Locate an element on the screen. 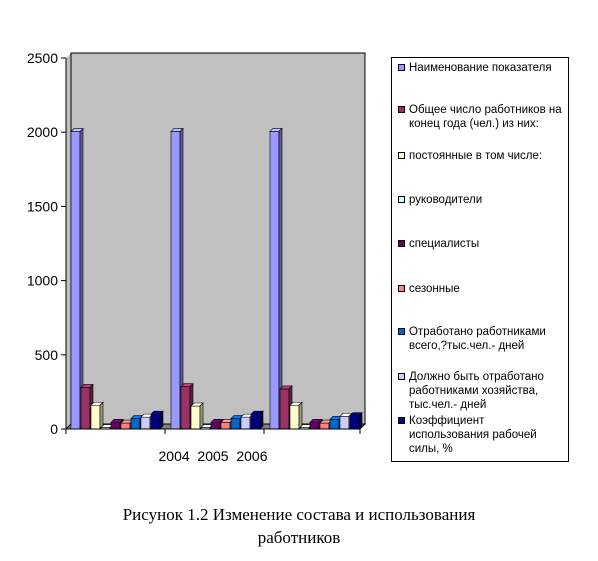 This screenshot has width=598, height=561. bar-7-2004 is located at coordinates (135, 424).